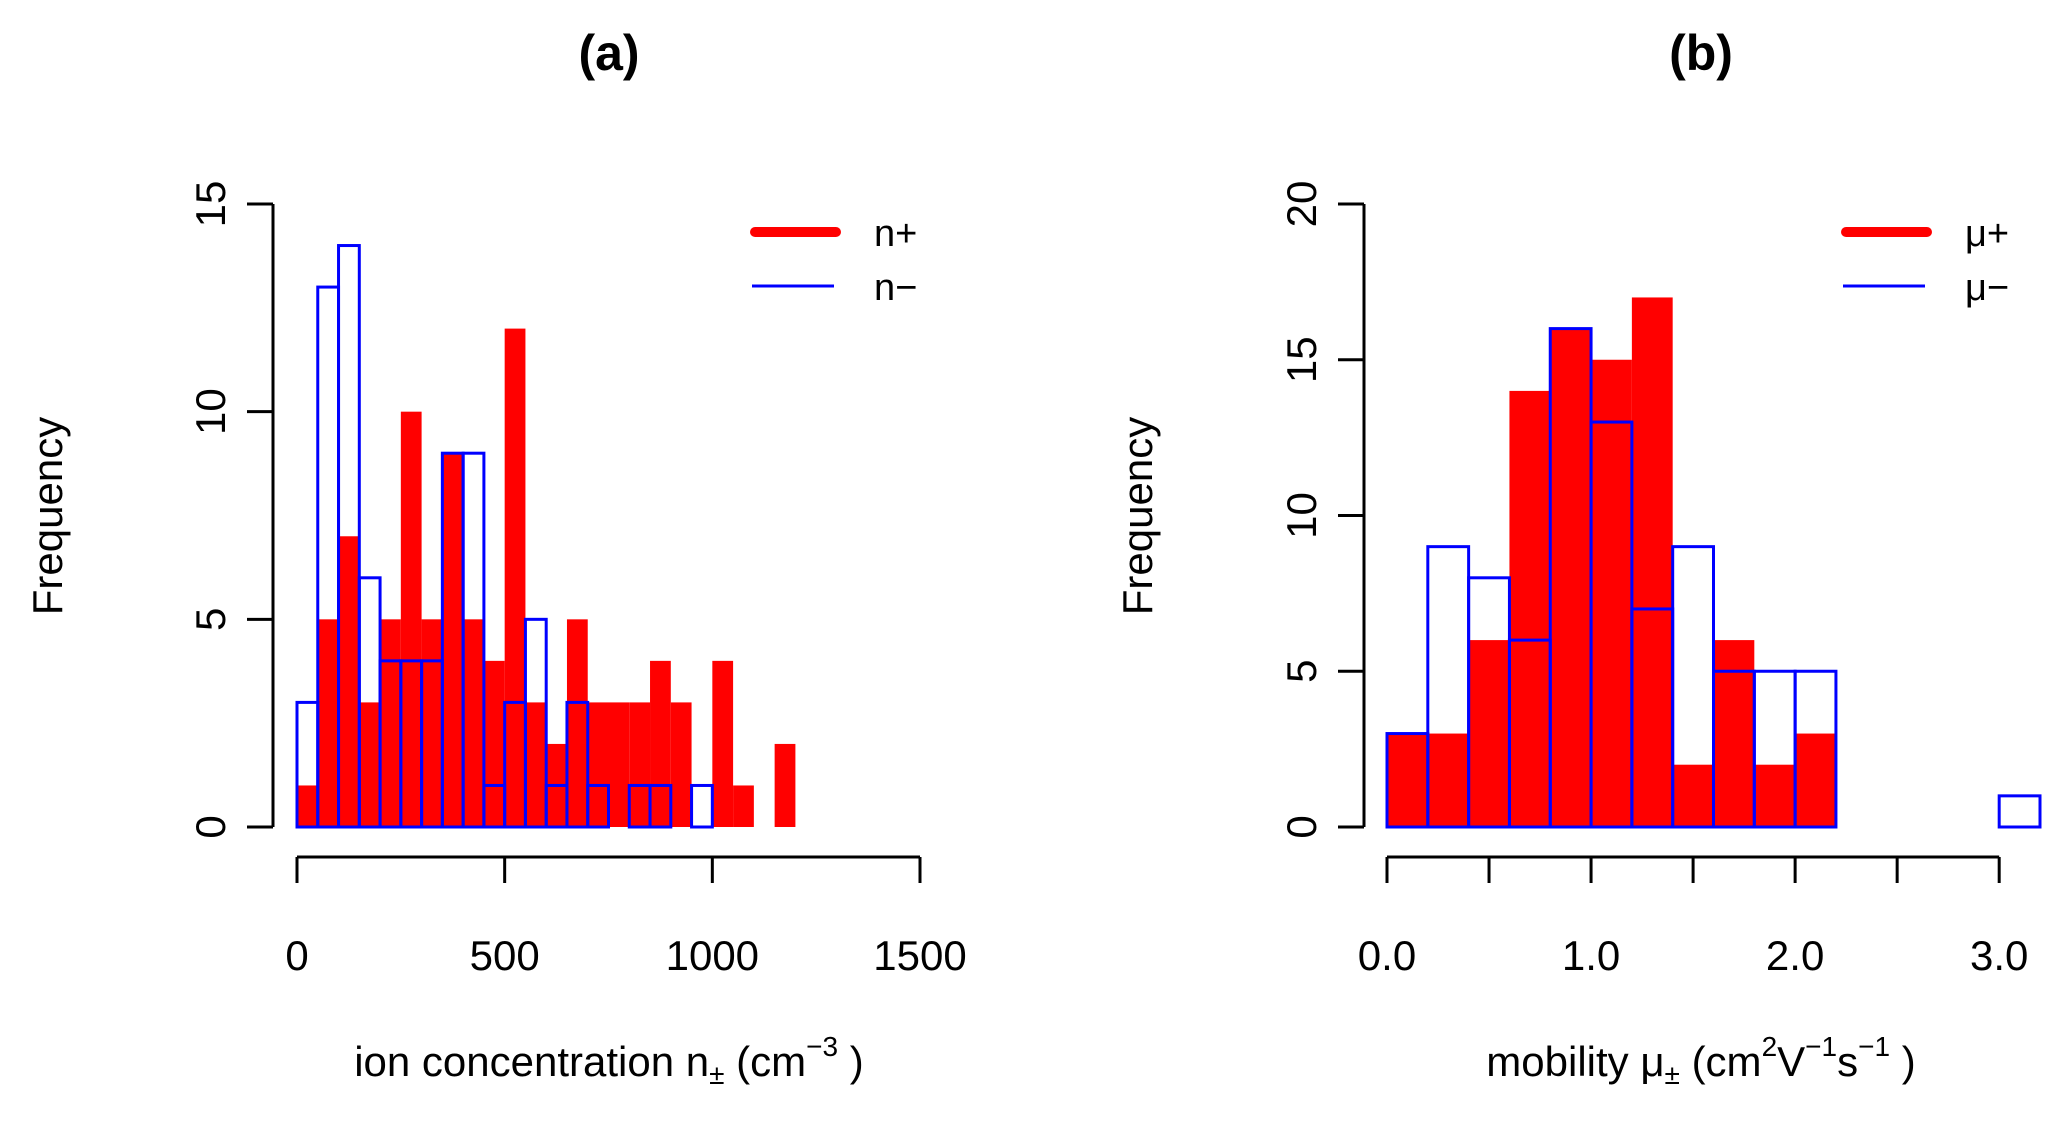  Describe the element at coordinates (609, 1060) in the screenshot. I see `x-axis-label: ion concentration n± (cm−3 )` at that location.